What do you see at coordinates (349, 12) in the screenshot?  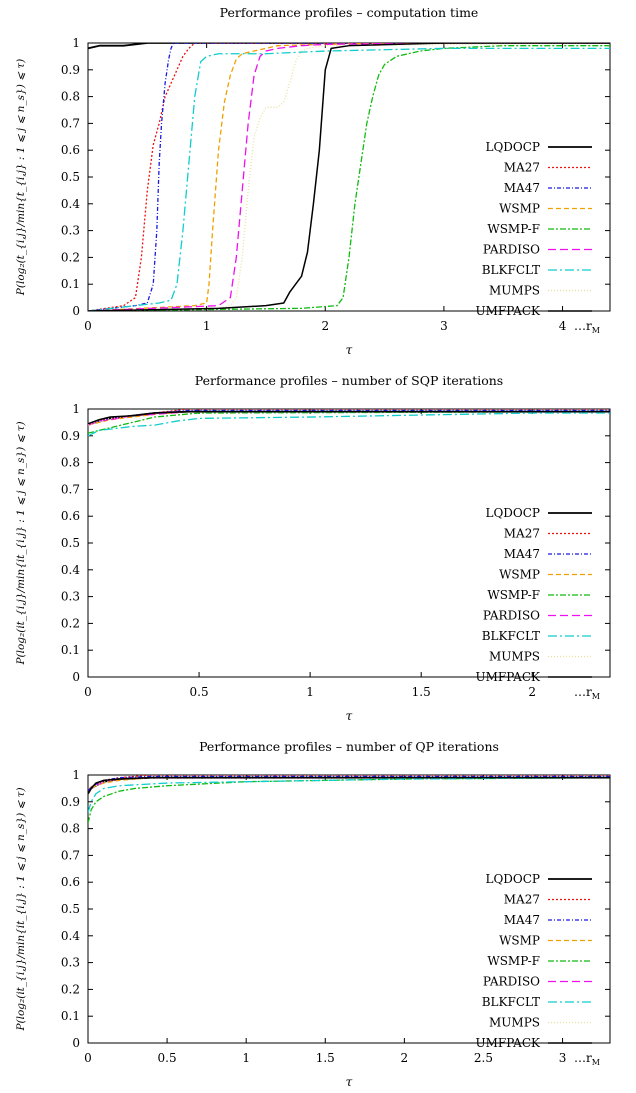 I see `chart-title: Performance profiles – computation time` at bounding box center [349, 12].